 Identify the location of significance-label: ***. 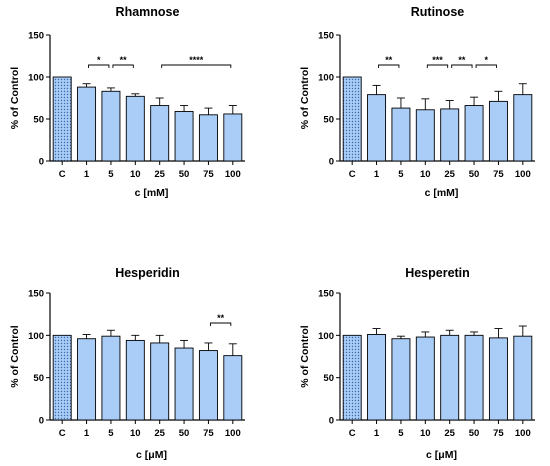
(437, 60).